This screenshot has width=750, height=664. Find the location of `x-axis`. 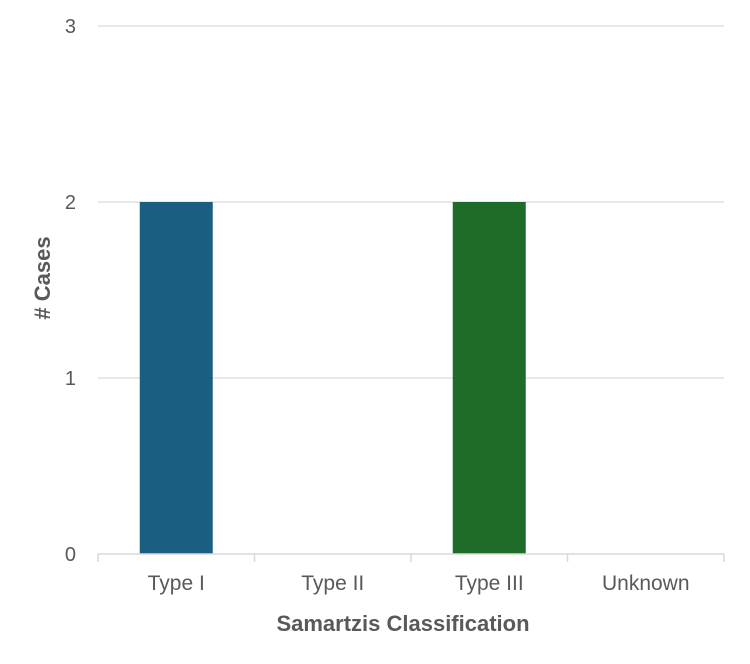

x-axis is located at coordinates (411, 557).